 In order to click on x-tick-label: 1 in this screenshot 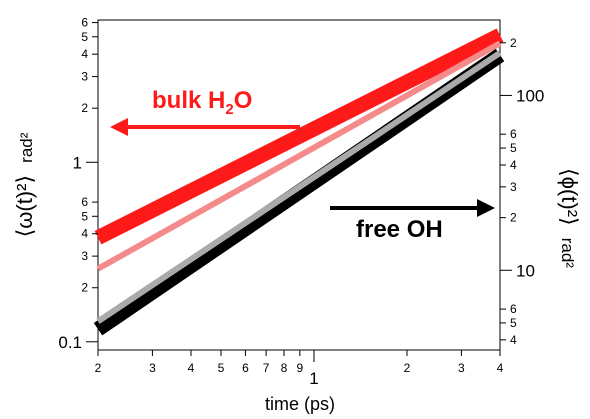, I will do `click(313, 378)`.